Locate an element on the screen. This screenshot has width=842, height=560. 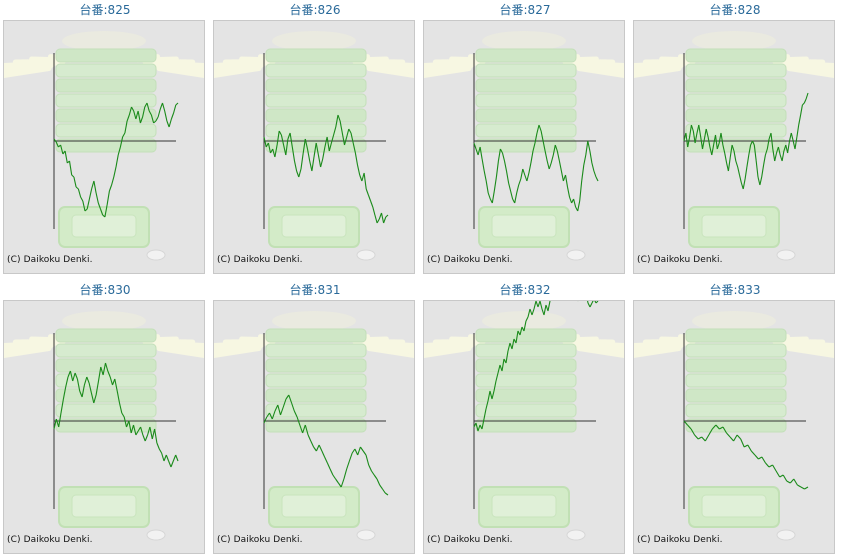
chart-card: 台番:826 (C) Daikoku Denki. is located at coordinates (315, 140).